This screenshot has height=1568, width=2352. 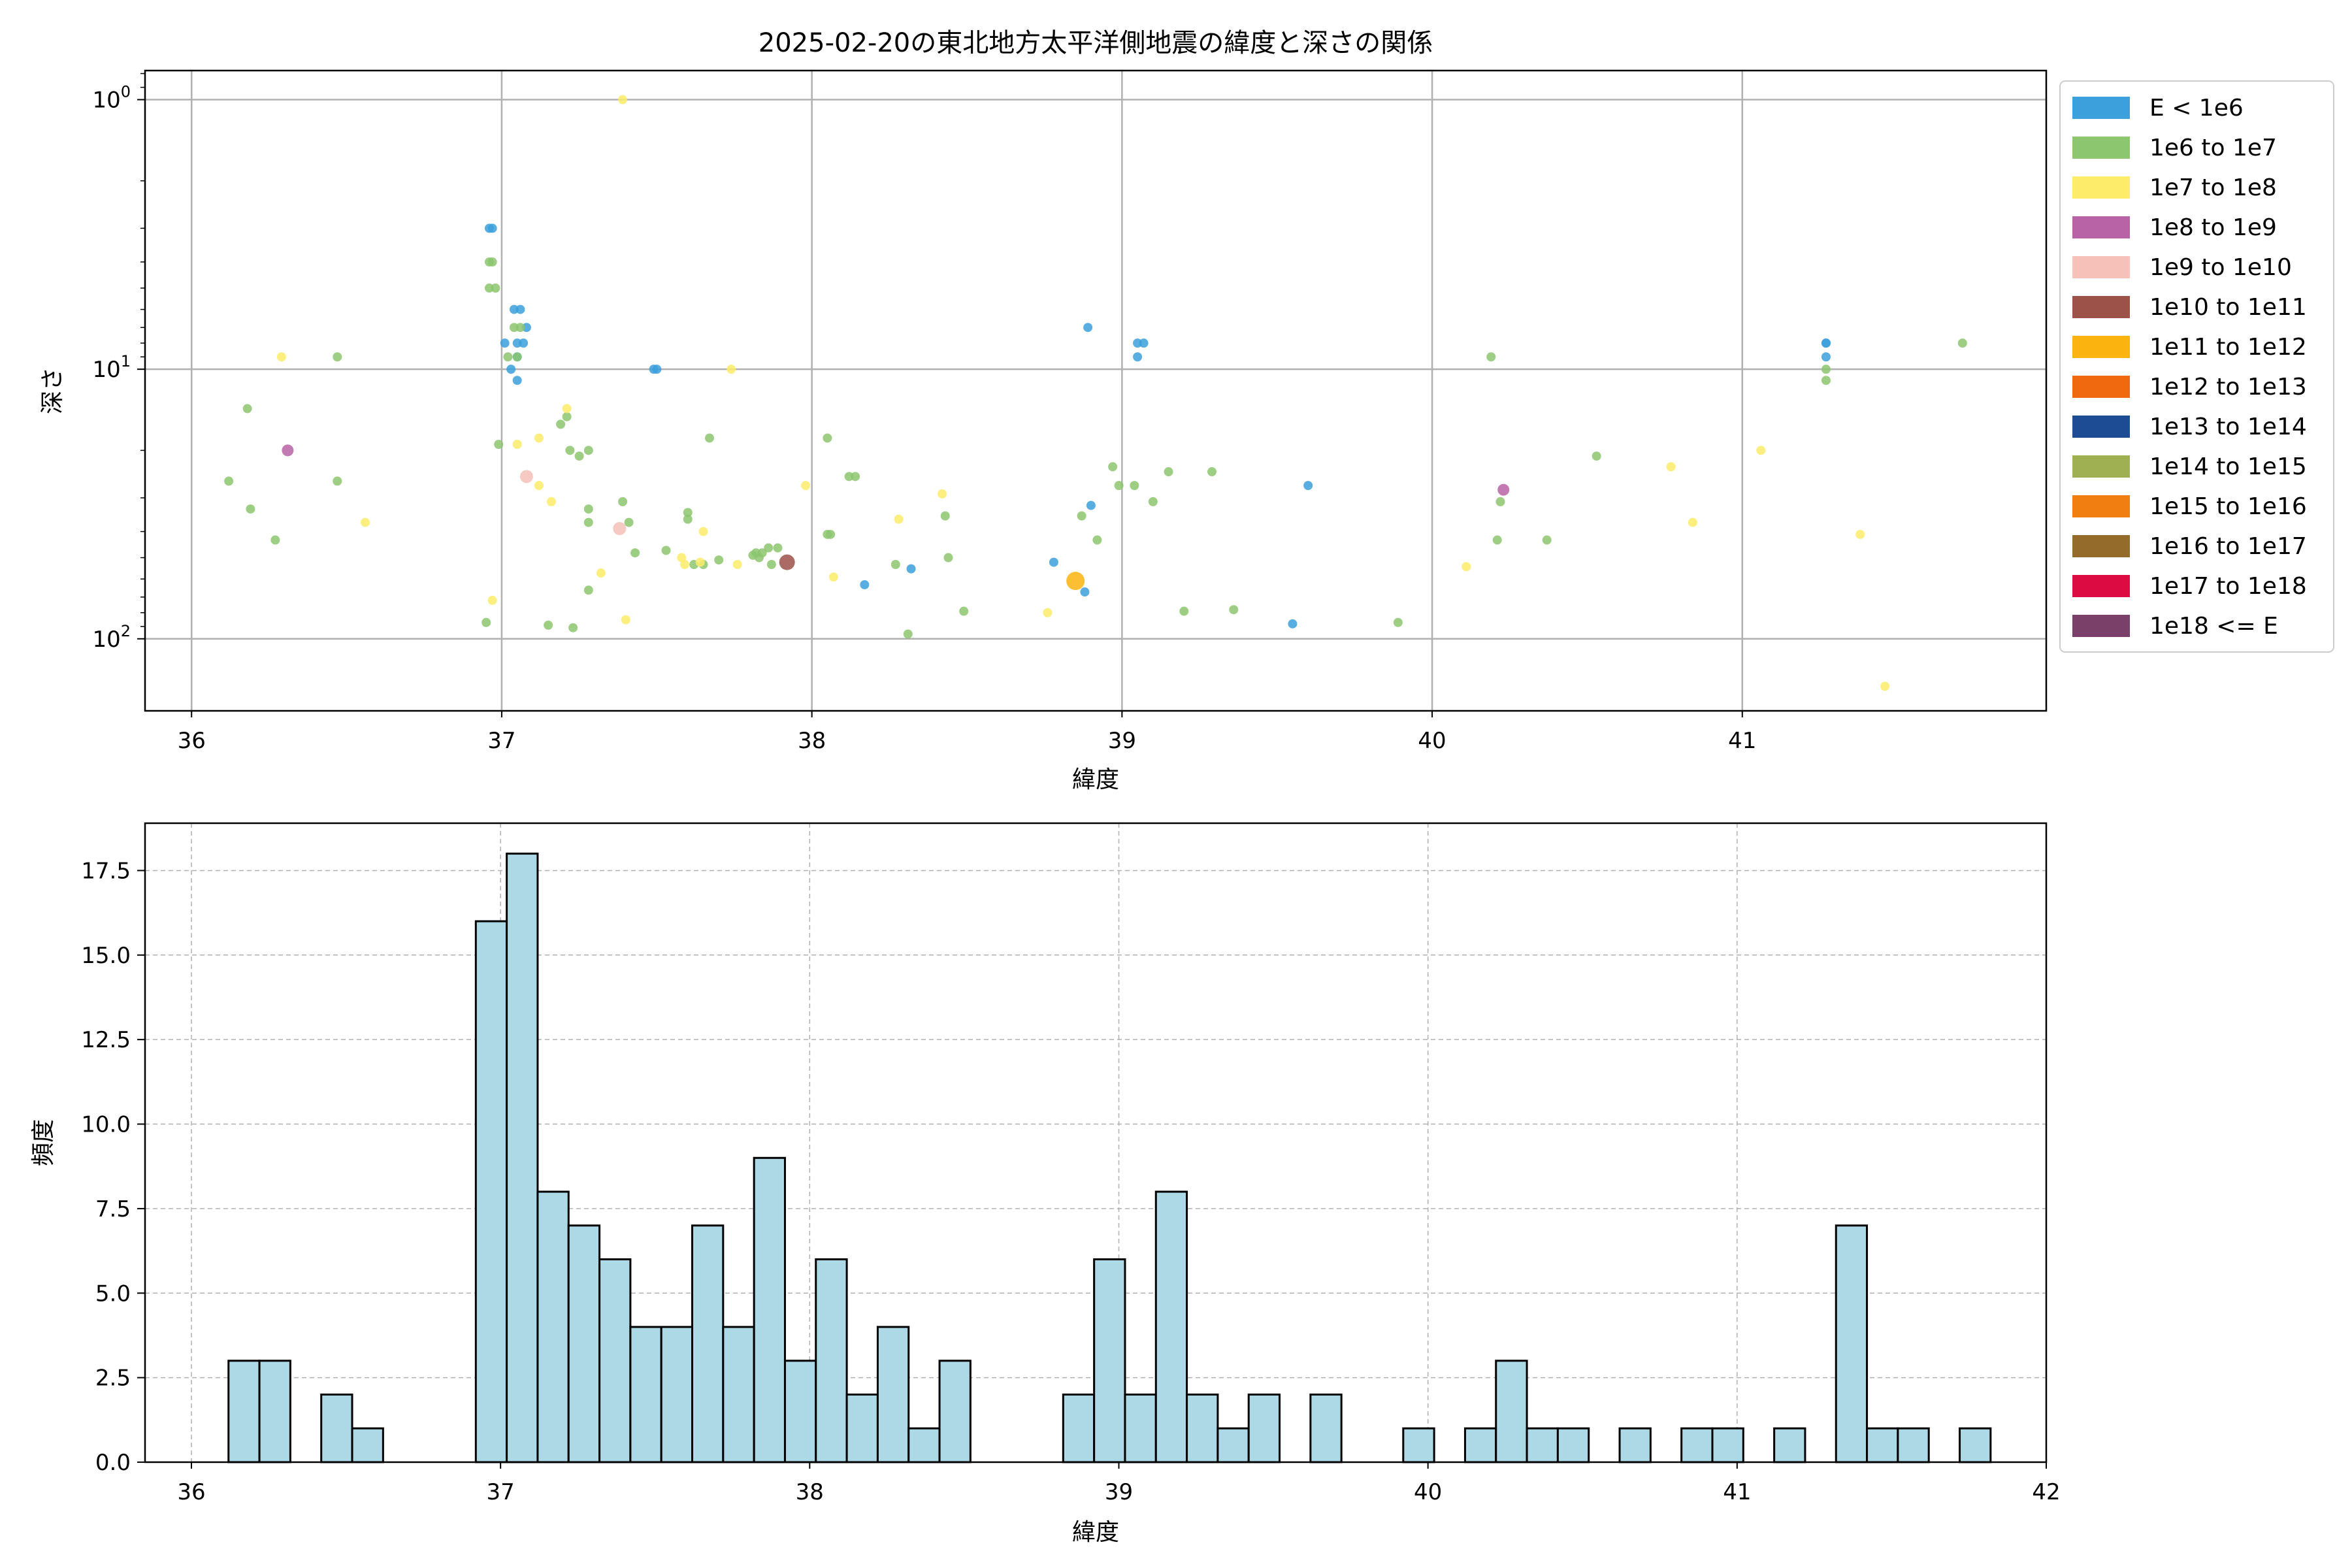 I want to click on histogram-x-tick-label: 37, so click(x=501, y=1492).